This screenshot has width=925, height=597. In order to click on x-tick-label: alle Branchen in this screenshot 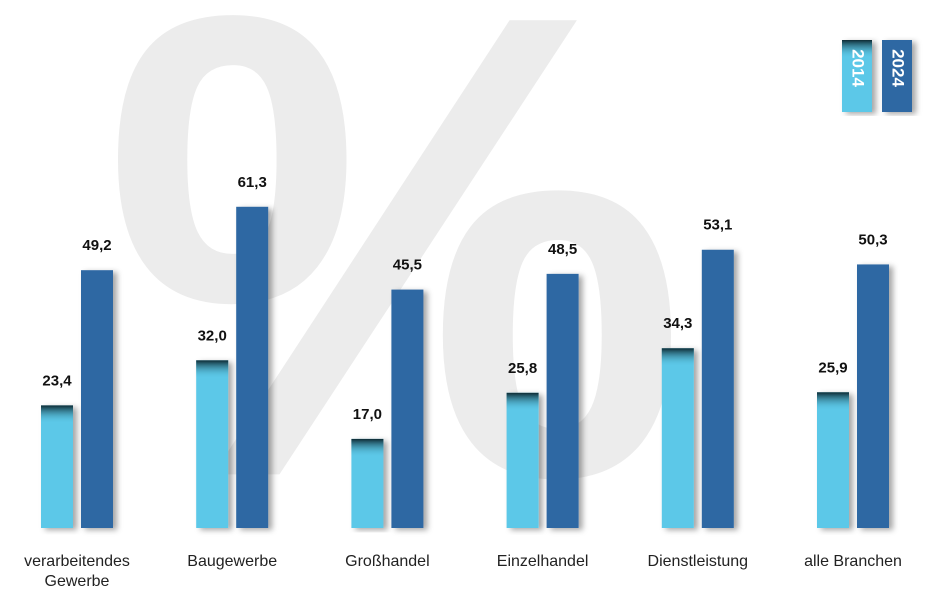, I will do `click(853, 561)`.